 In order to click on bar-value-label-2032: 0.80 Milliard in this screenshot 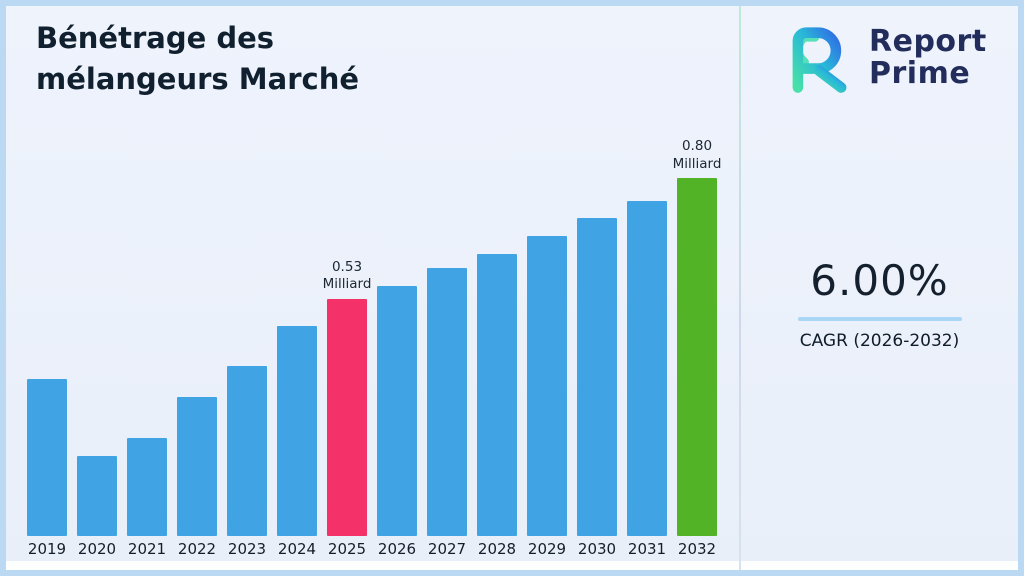, I will do `click(697, 155)`.